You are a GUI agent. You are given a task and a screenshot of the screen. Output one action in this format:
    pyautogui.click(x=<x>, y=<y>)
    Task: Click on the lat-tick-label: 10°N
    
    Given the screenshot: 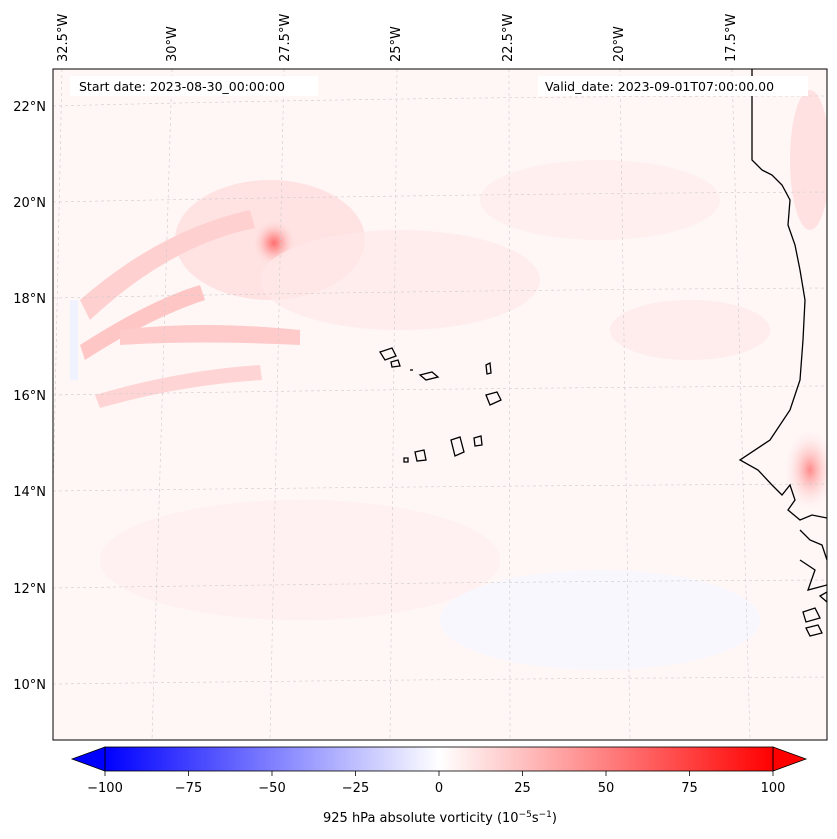 What is the action you would take?
    pyautogui.click(x=29, y=685)
    